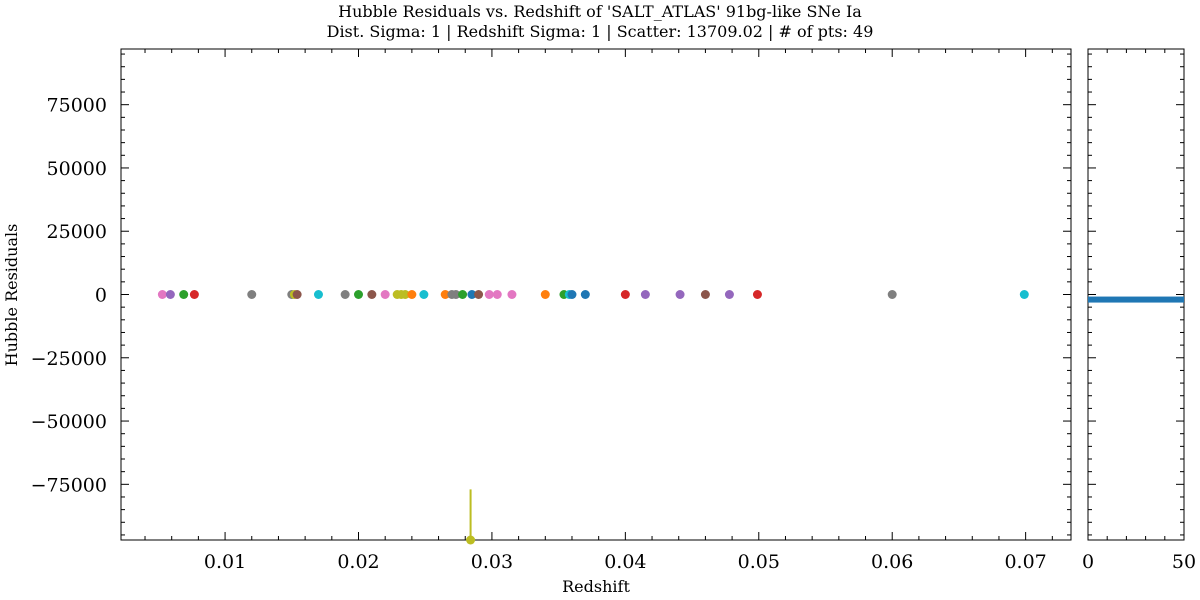 This screenshot has width=1200, height=600. What do you see at coordinates (1184, 562) in the screenshot?
I see `hist-tick-label: 50` at bounding box center [1184, 562].